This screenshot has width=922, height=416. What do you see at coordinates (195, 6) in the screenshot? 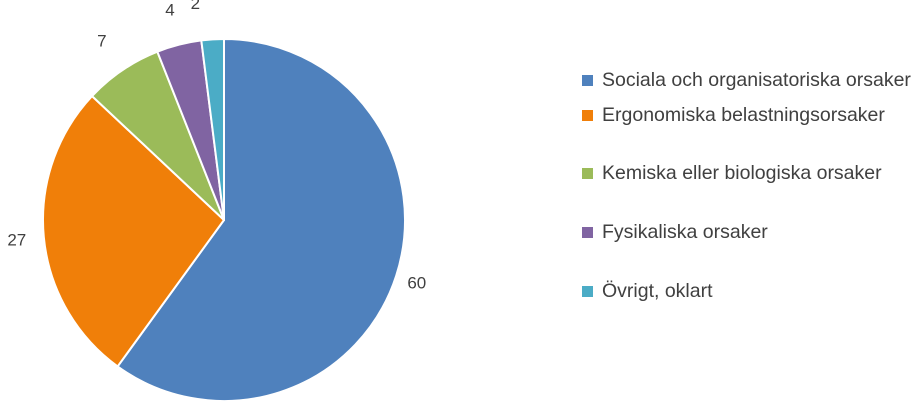
I see `data-label-ovrigt: 2` at bounding box center [195, 6].